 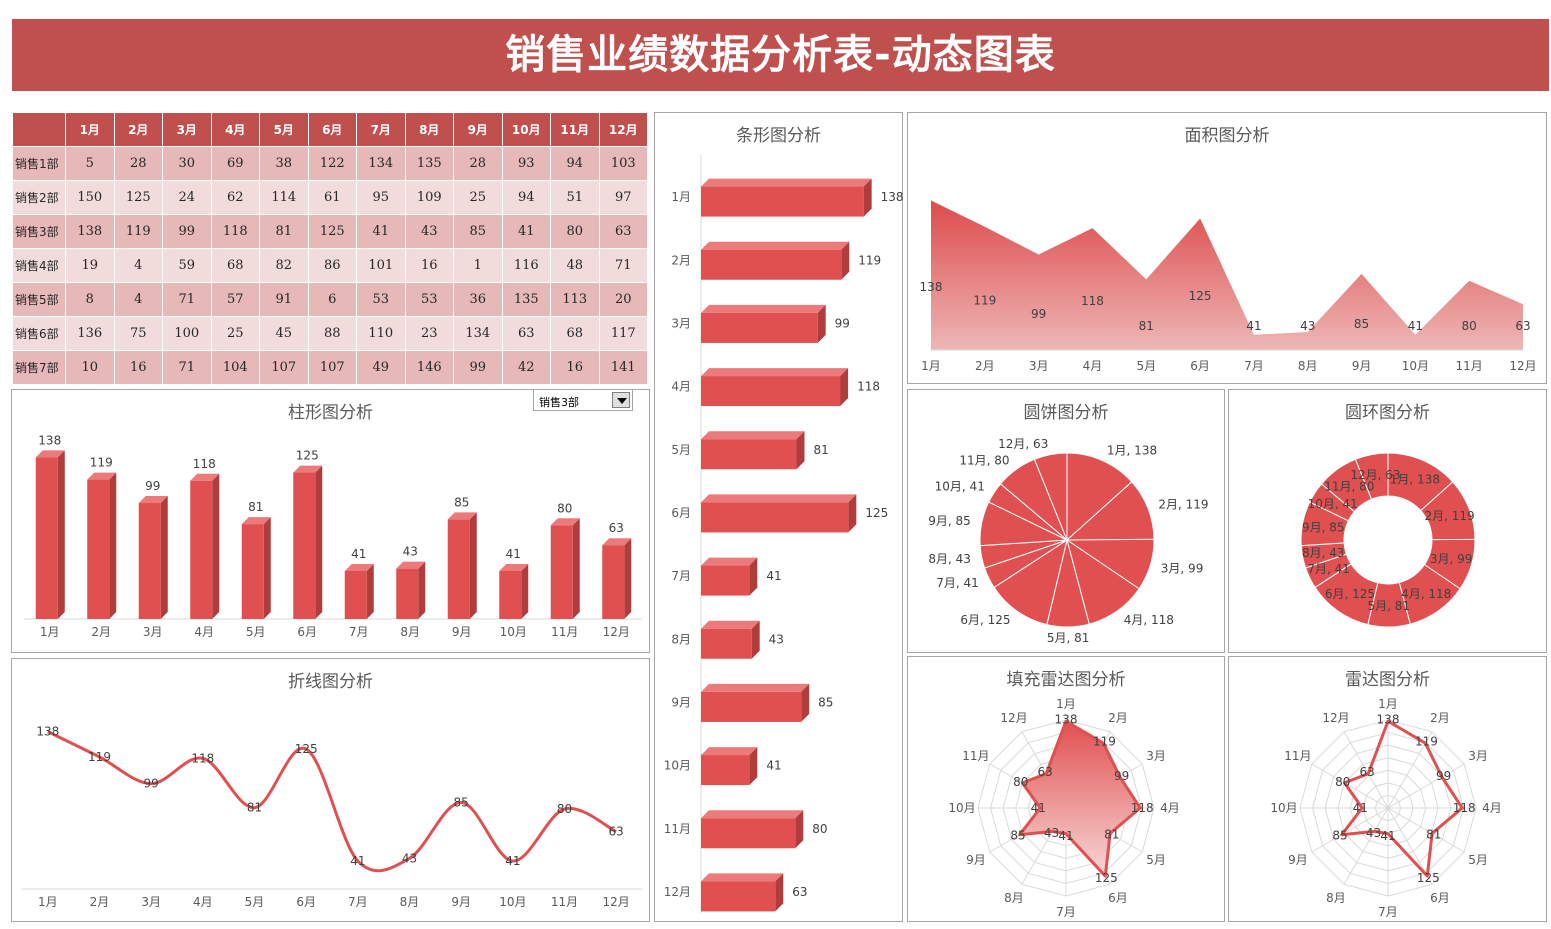 What do you see at coordinates (1297, 756) in the screenshot?
I see `category-label: 11月` at bounding box center [1297, 756].